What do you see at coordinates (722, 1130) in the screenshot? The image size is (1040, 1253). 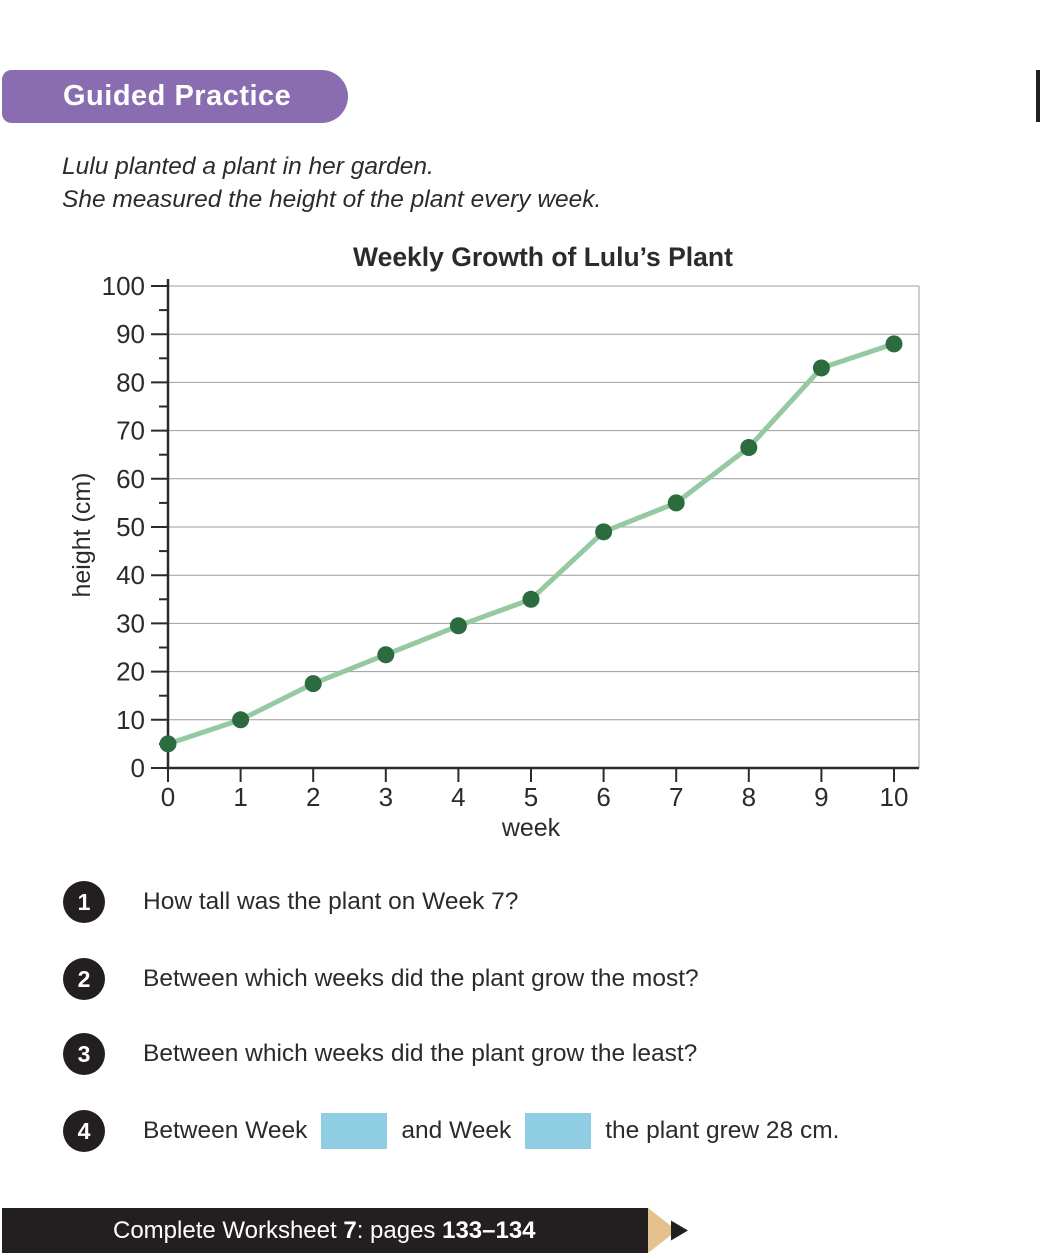 I see `question-4-text-after: the plant grew 28 cm.` at bounding box center [722, 1130].